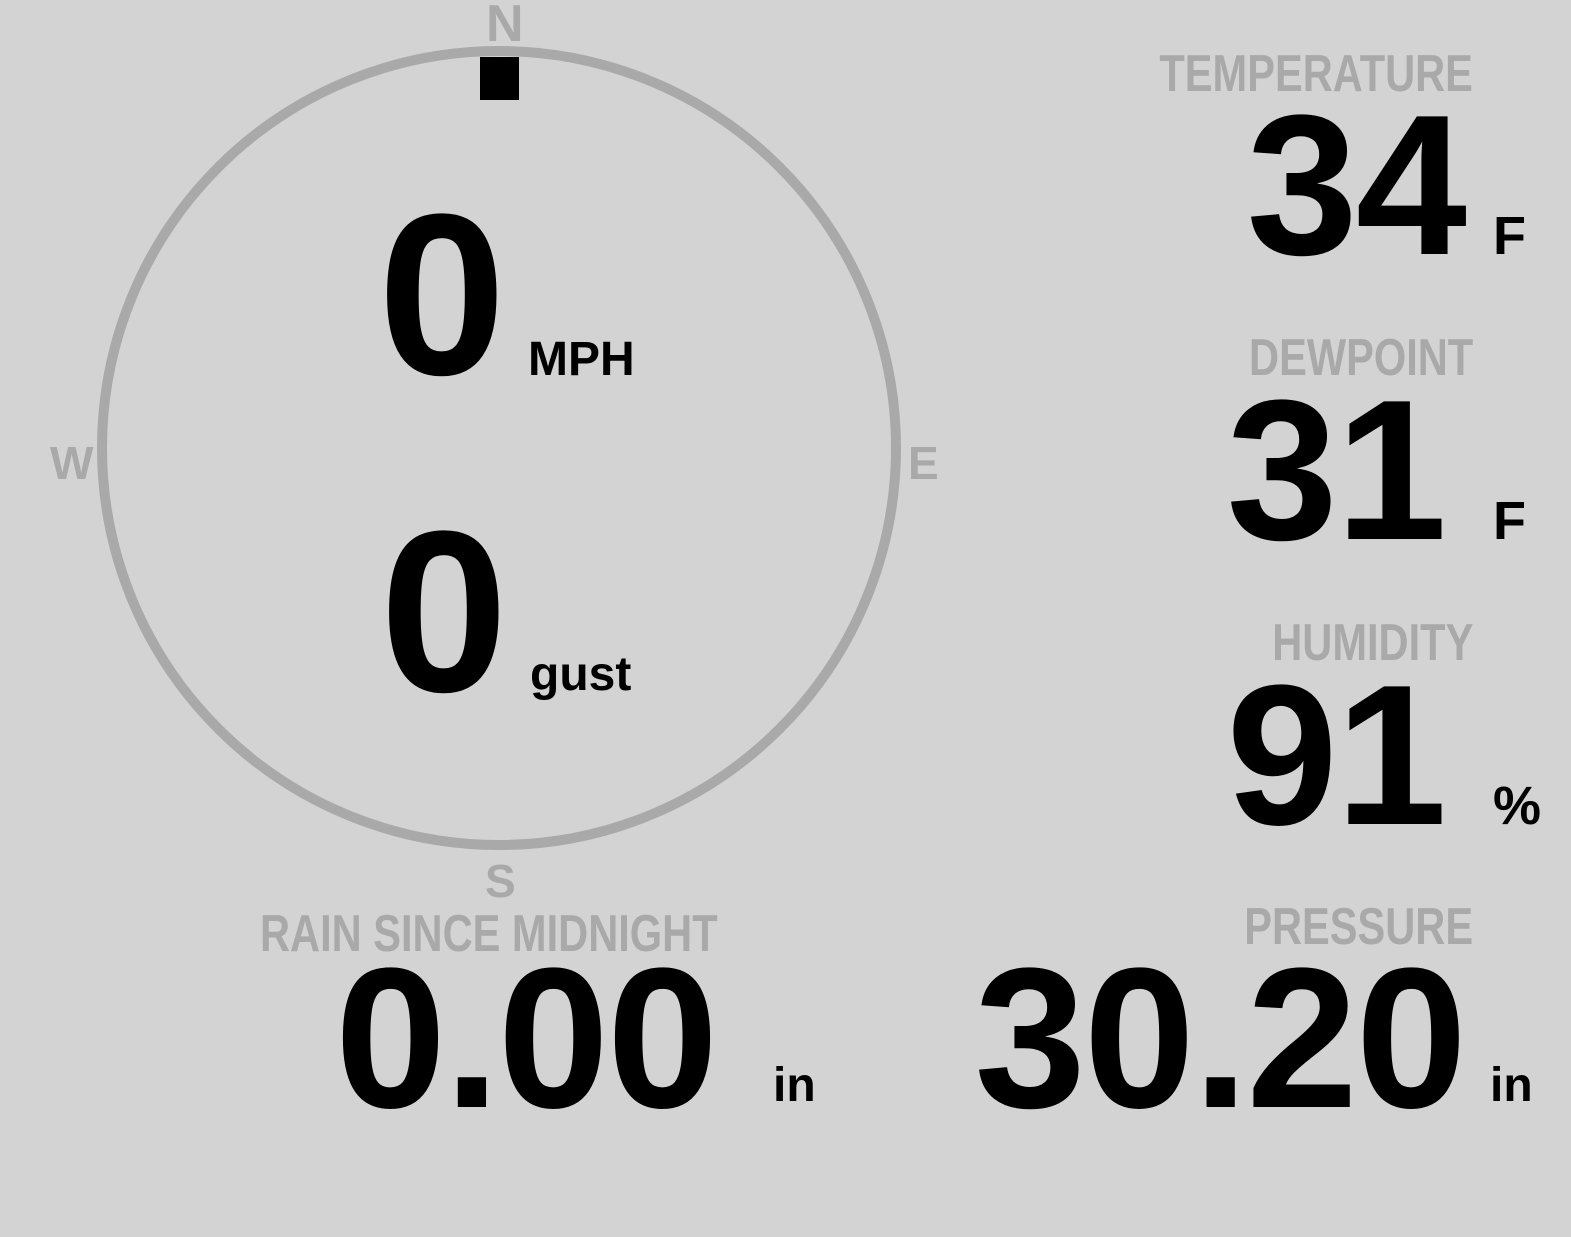 Image resolution: width=1571 pixels, height=1237 pixels. Describe the element at coordinates (1509, 236) in the screenshot. I see `temperature-unit: F` at that location.